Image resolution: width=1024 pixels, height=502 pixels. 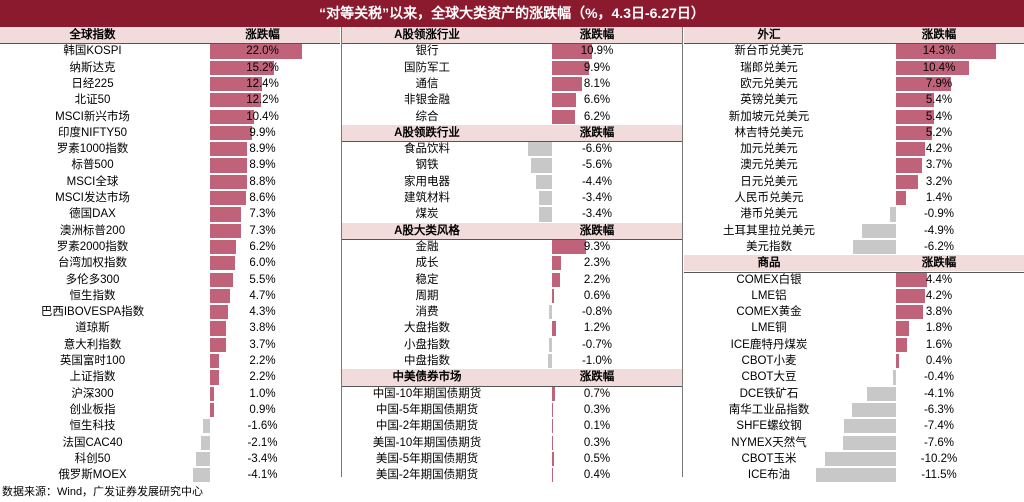 I want to click on value-label: 8.8%, so click(x=262, y=181).